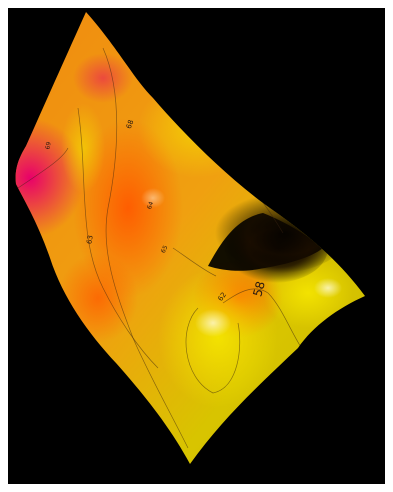 This screenshot has width=393, height=492. I want to click on contour-label-58: 58, so click(258, 289).